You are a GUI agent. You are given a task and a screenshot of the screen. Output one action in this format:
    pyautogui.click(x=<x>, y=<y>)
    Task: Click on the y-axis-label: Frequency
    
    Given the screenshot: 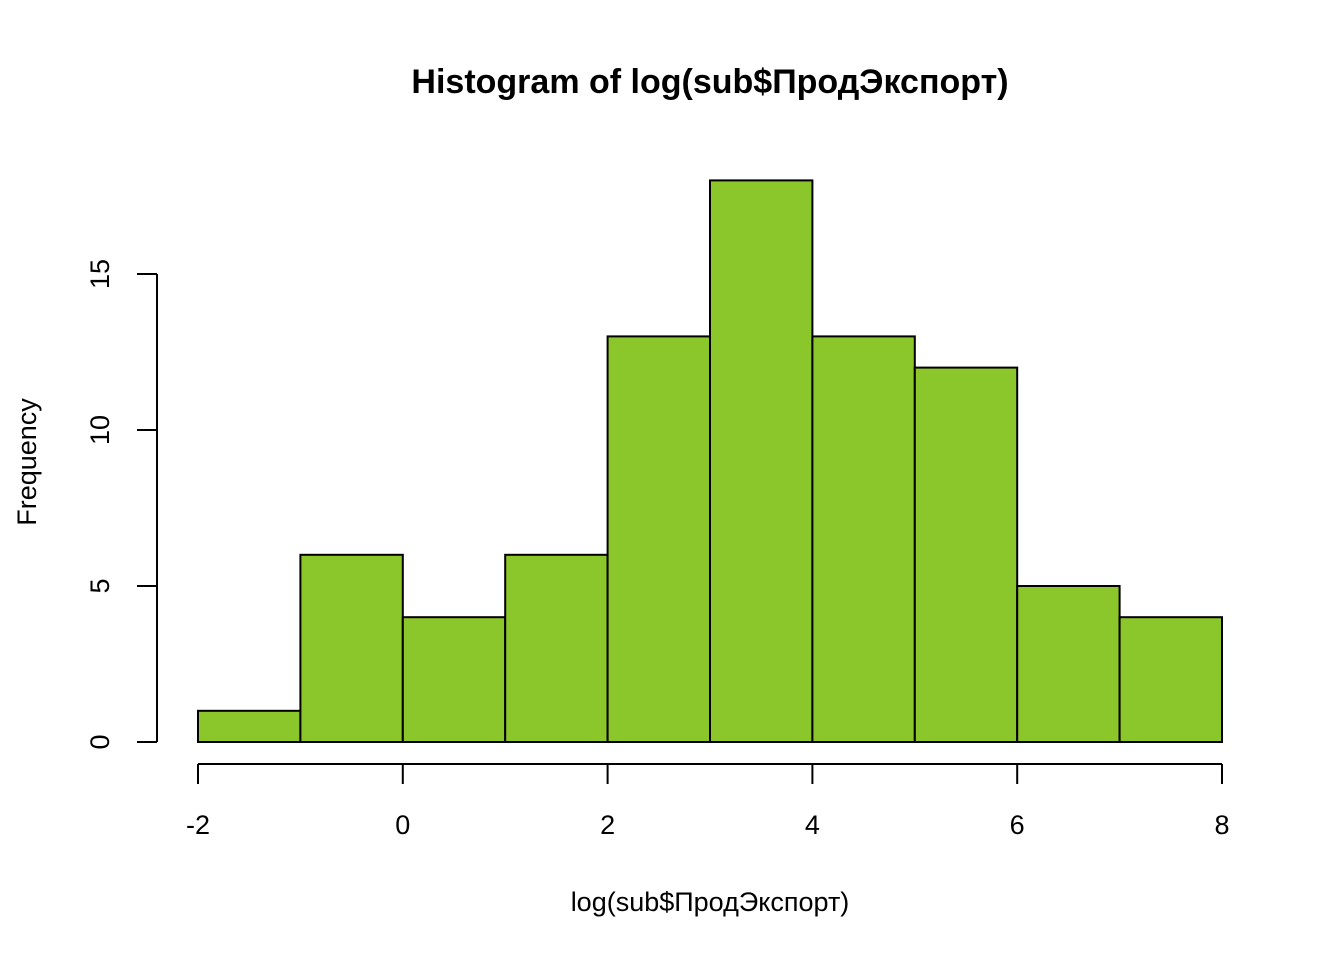 What is the action you would take?
    pyautogui.click(x=27, y=462)
    